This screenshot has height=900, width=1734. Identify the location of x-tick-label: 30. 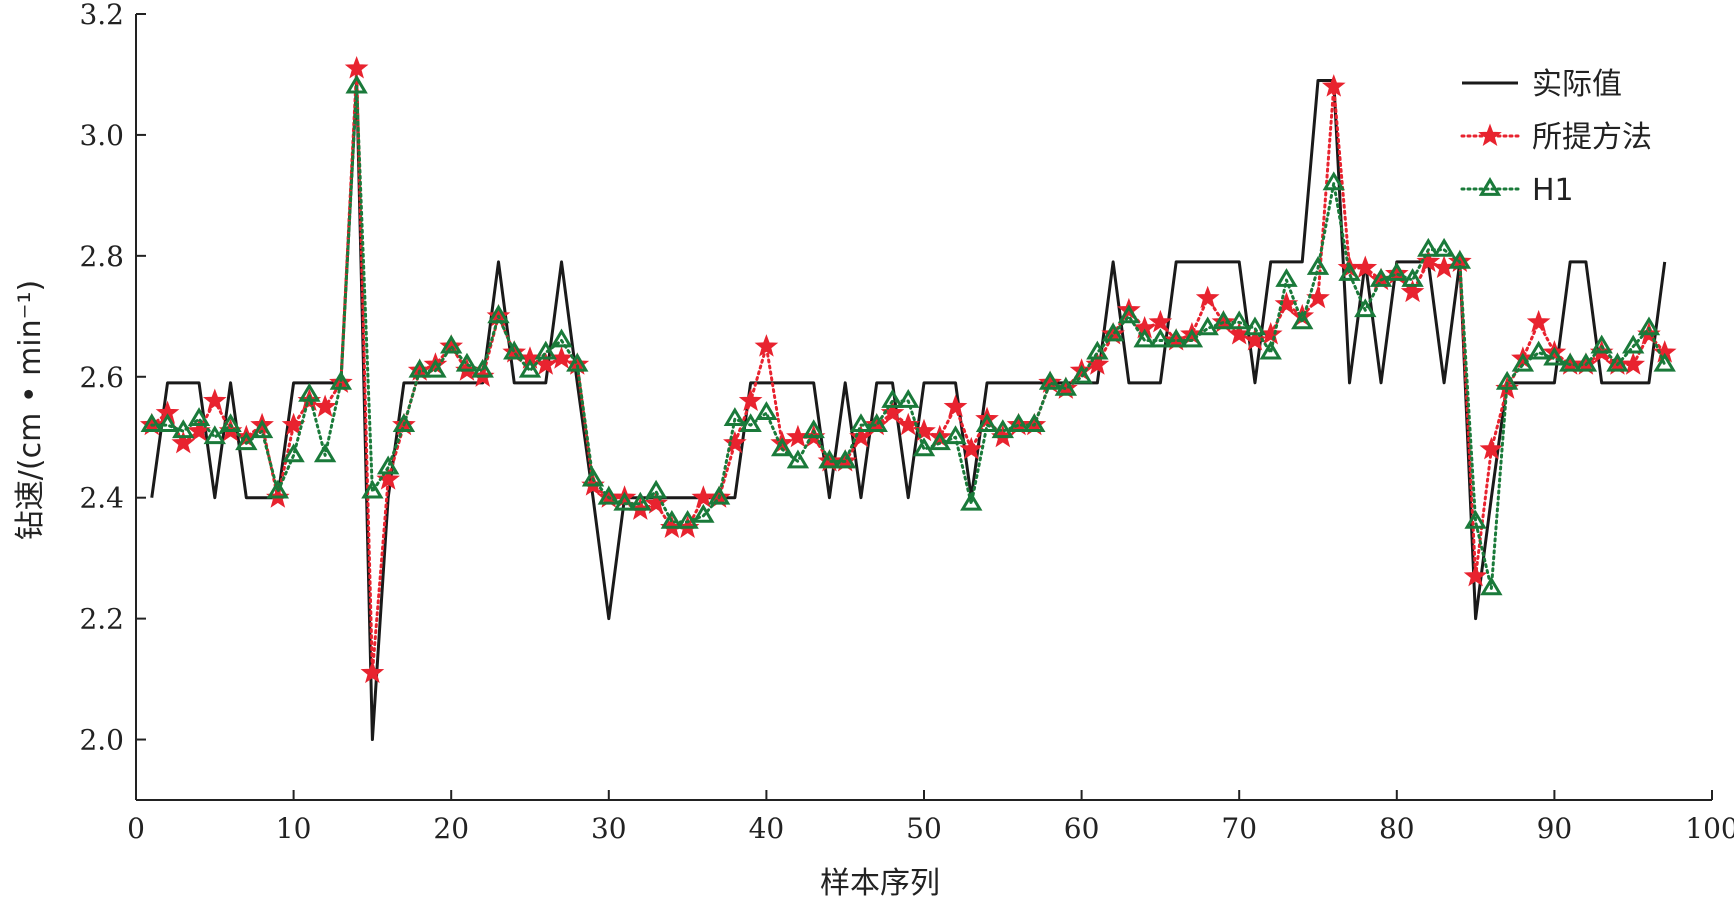
(609, 828).